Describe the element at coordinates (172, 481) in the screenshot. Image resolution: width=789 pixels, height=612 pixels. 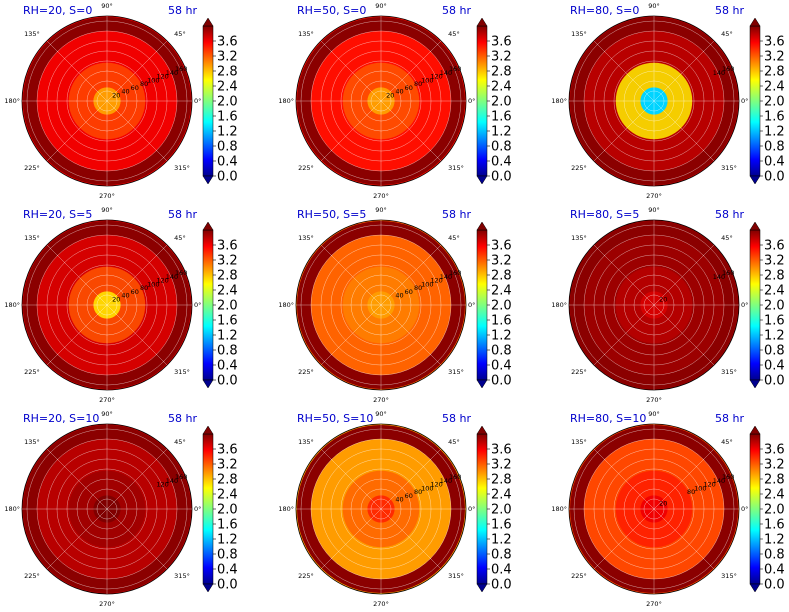
I see `radial-tick-label: 140` at that location.